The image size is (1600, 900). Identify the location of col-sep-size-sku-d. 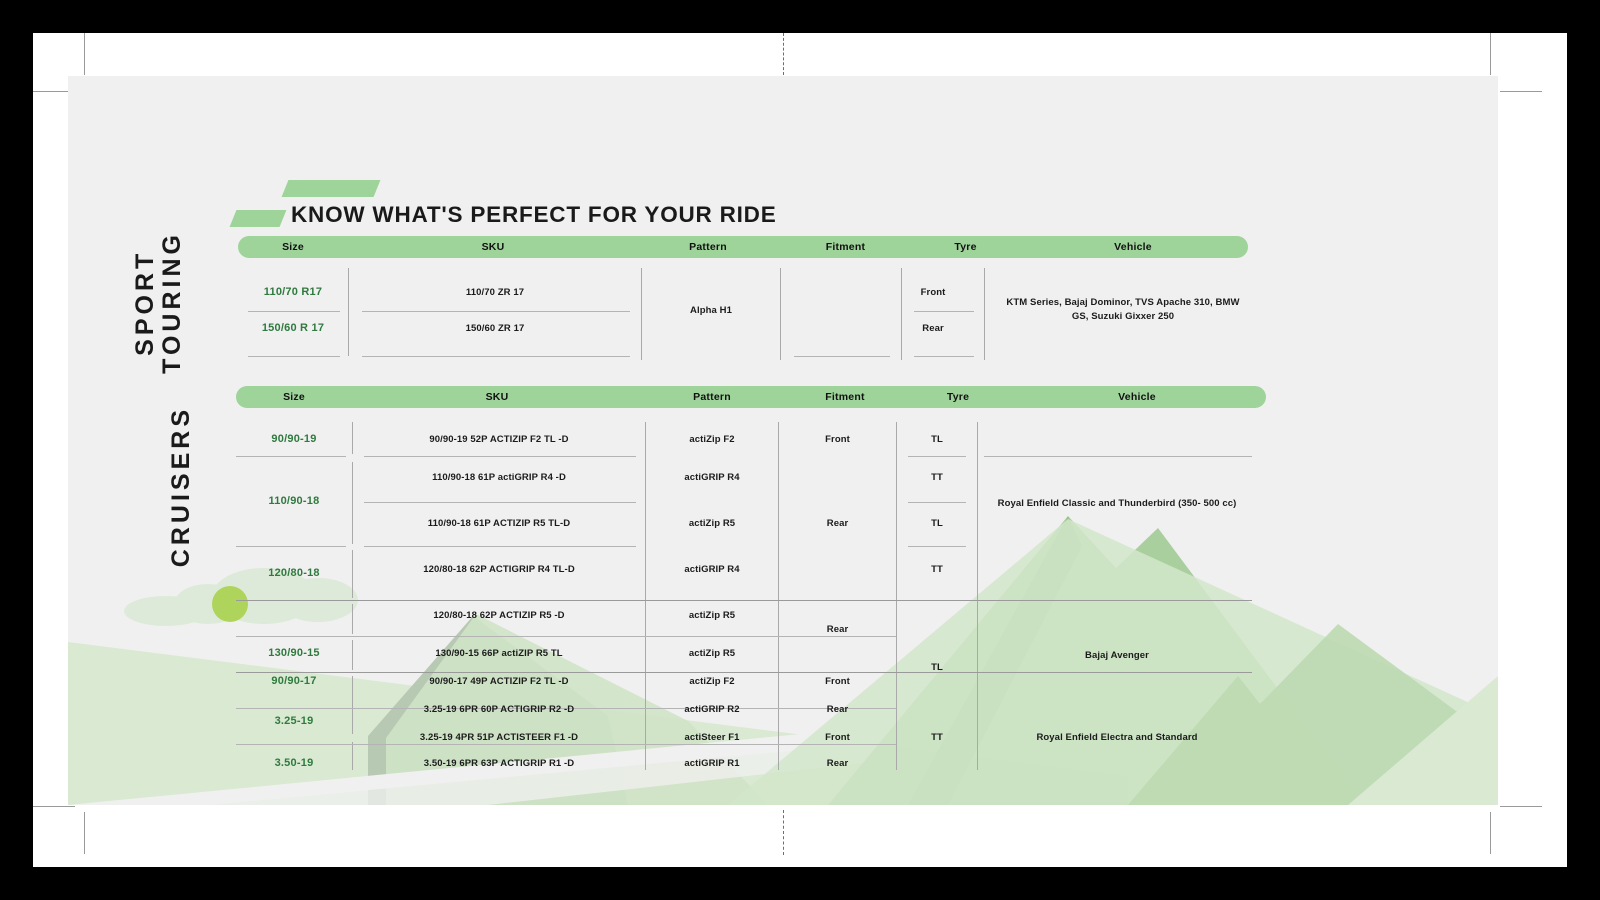
(352, 619).